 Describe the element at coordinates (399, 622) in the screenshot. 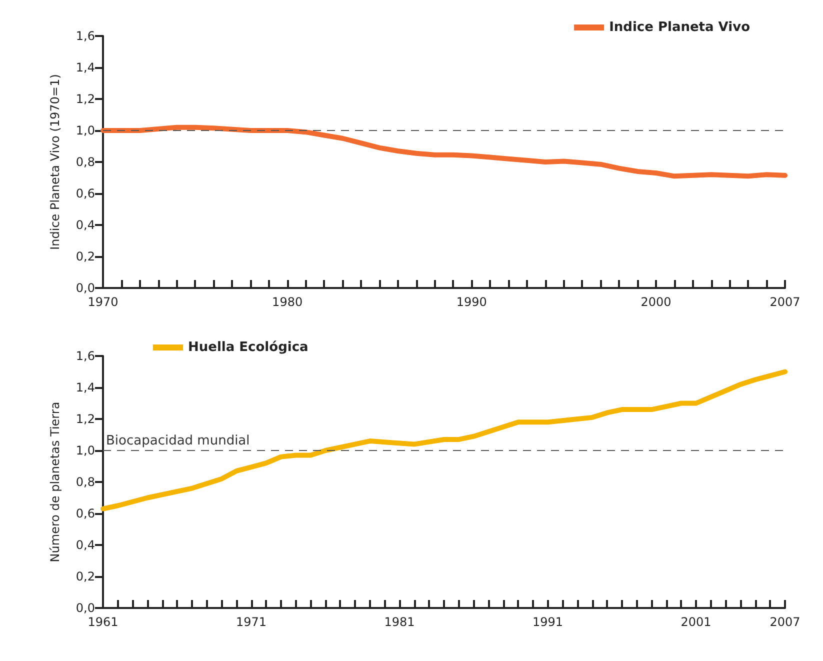

I see `x-tick-label: 1981` at that location.